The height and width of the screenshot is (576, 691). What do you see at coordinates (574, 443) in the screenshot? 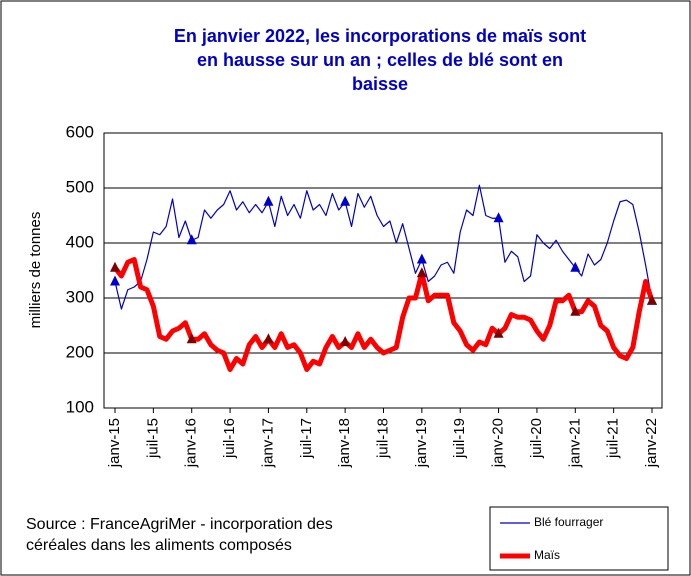
I see `x-tick-label: janv-21` at bounding box center [574, 443].